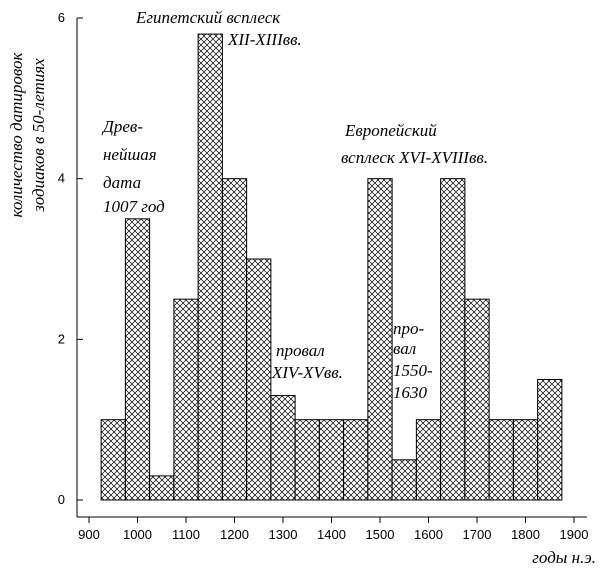 This screenshot has width=600, height=572. What do you see at coordinates (574, 534) in the screenshot?
I see `x-tick-label: 1900` at bounding box center [574, 534].